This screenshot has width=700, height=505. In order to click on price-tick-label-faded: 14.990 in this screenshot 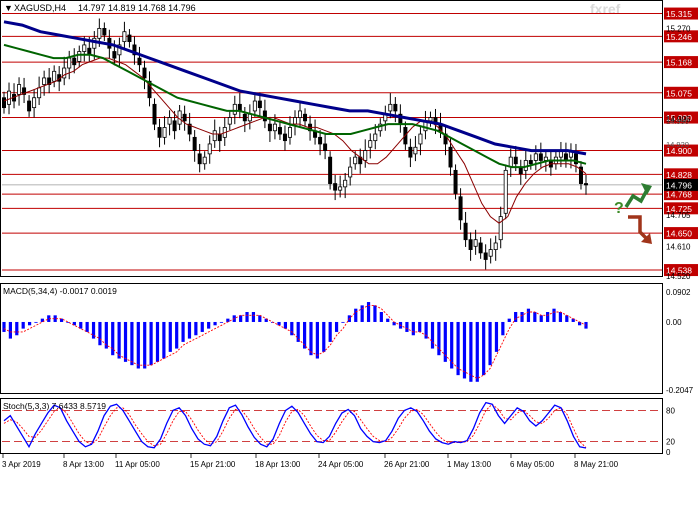, I will do `click(677, 121)`.